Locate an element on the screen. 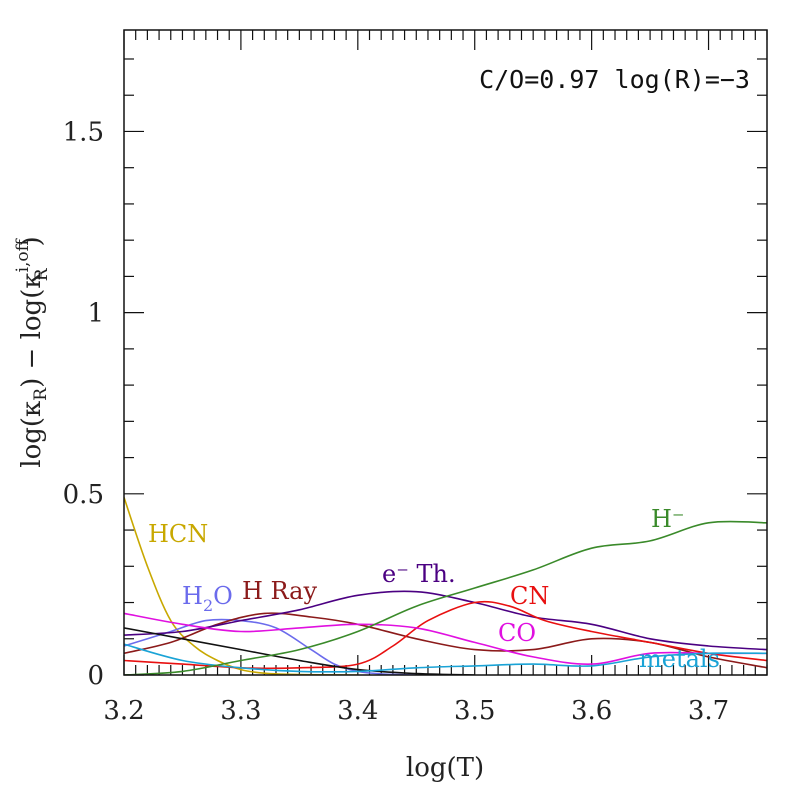 The image size is (797, 797). series-line-black is located at coordinates (299, 651).